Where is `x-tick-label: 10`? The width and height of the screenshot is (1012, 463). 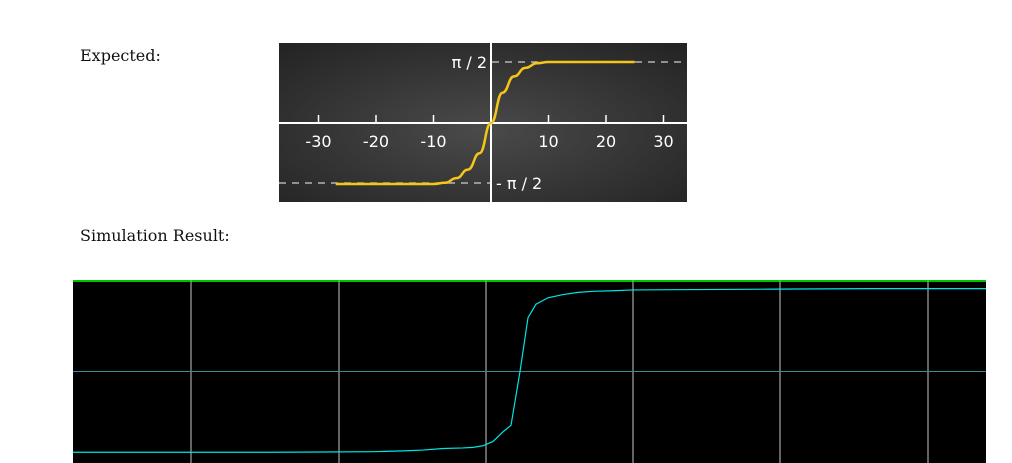
x-tick-label: 10 is located at coordinates (548, 141).